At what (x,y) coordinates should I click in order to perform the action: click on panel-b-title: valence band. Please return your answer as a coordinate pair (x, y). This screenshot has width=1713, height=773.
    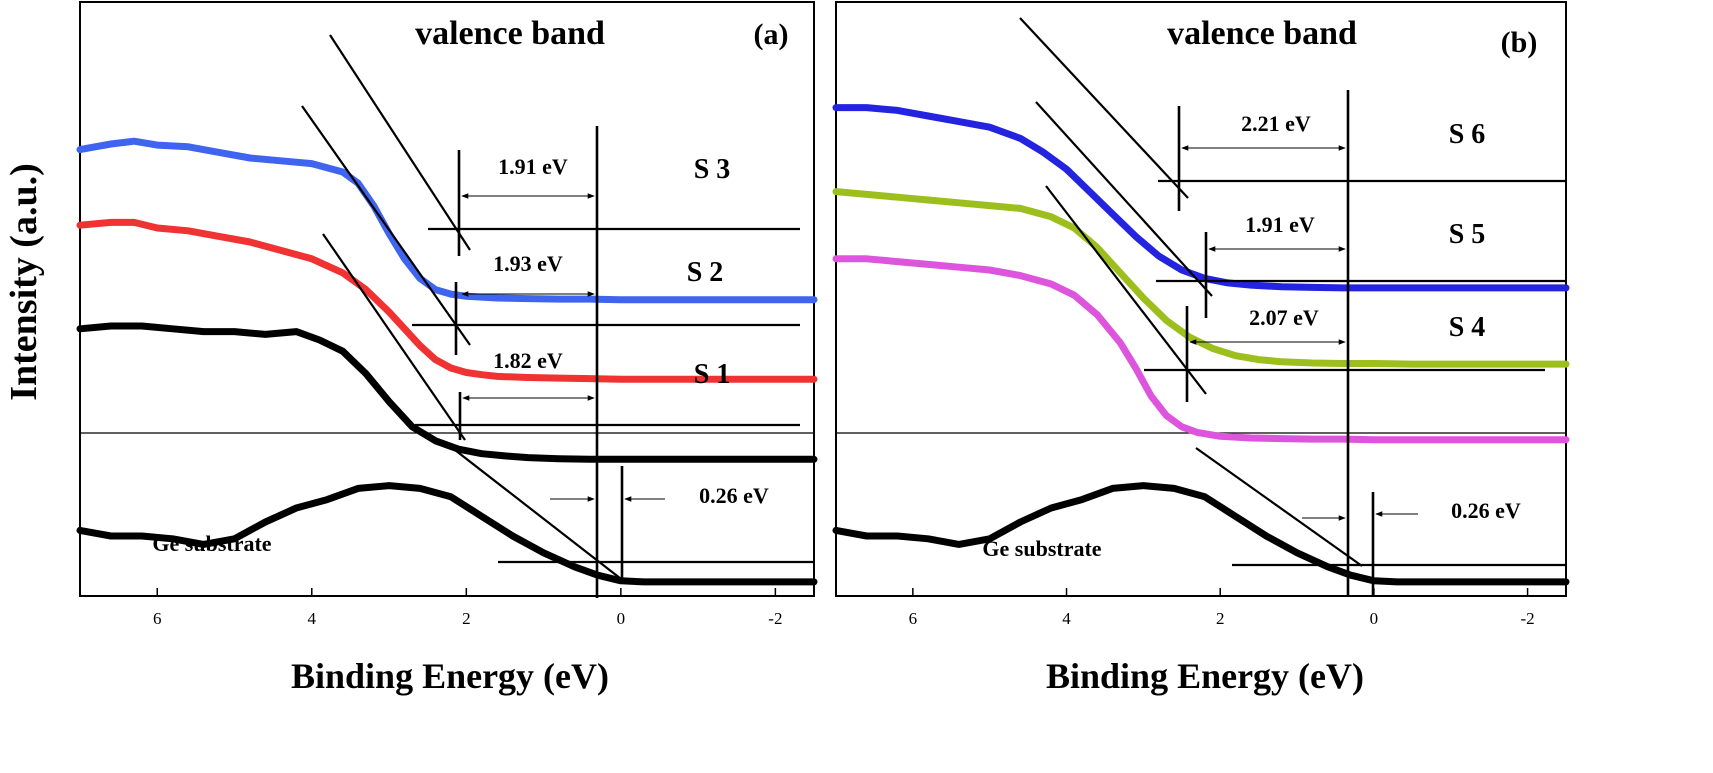
    Looking at the image, I should click on (1262, 33).